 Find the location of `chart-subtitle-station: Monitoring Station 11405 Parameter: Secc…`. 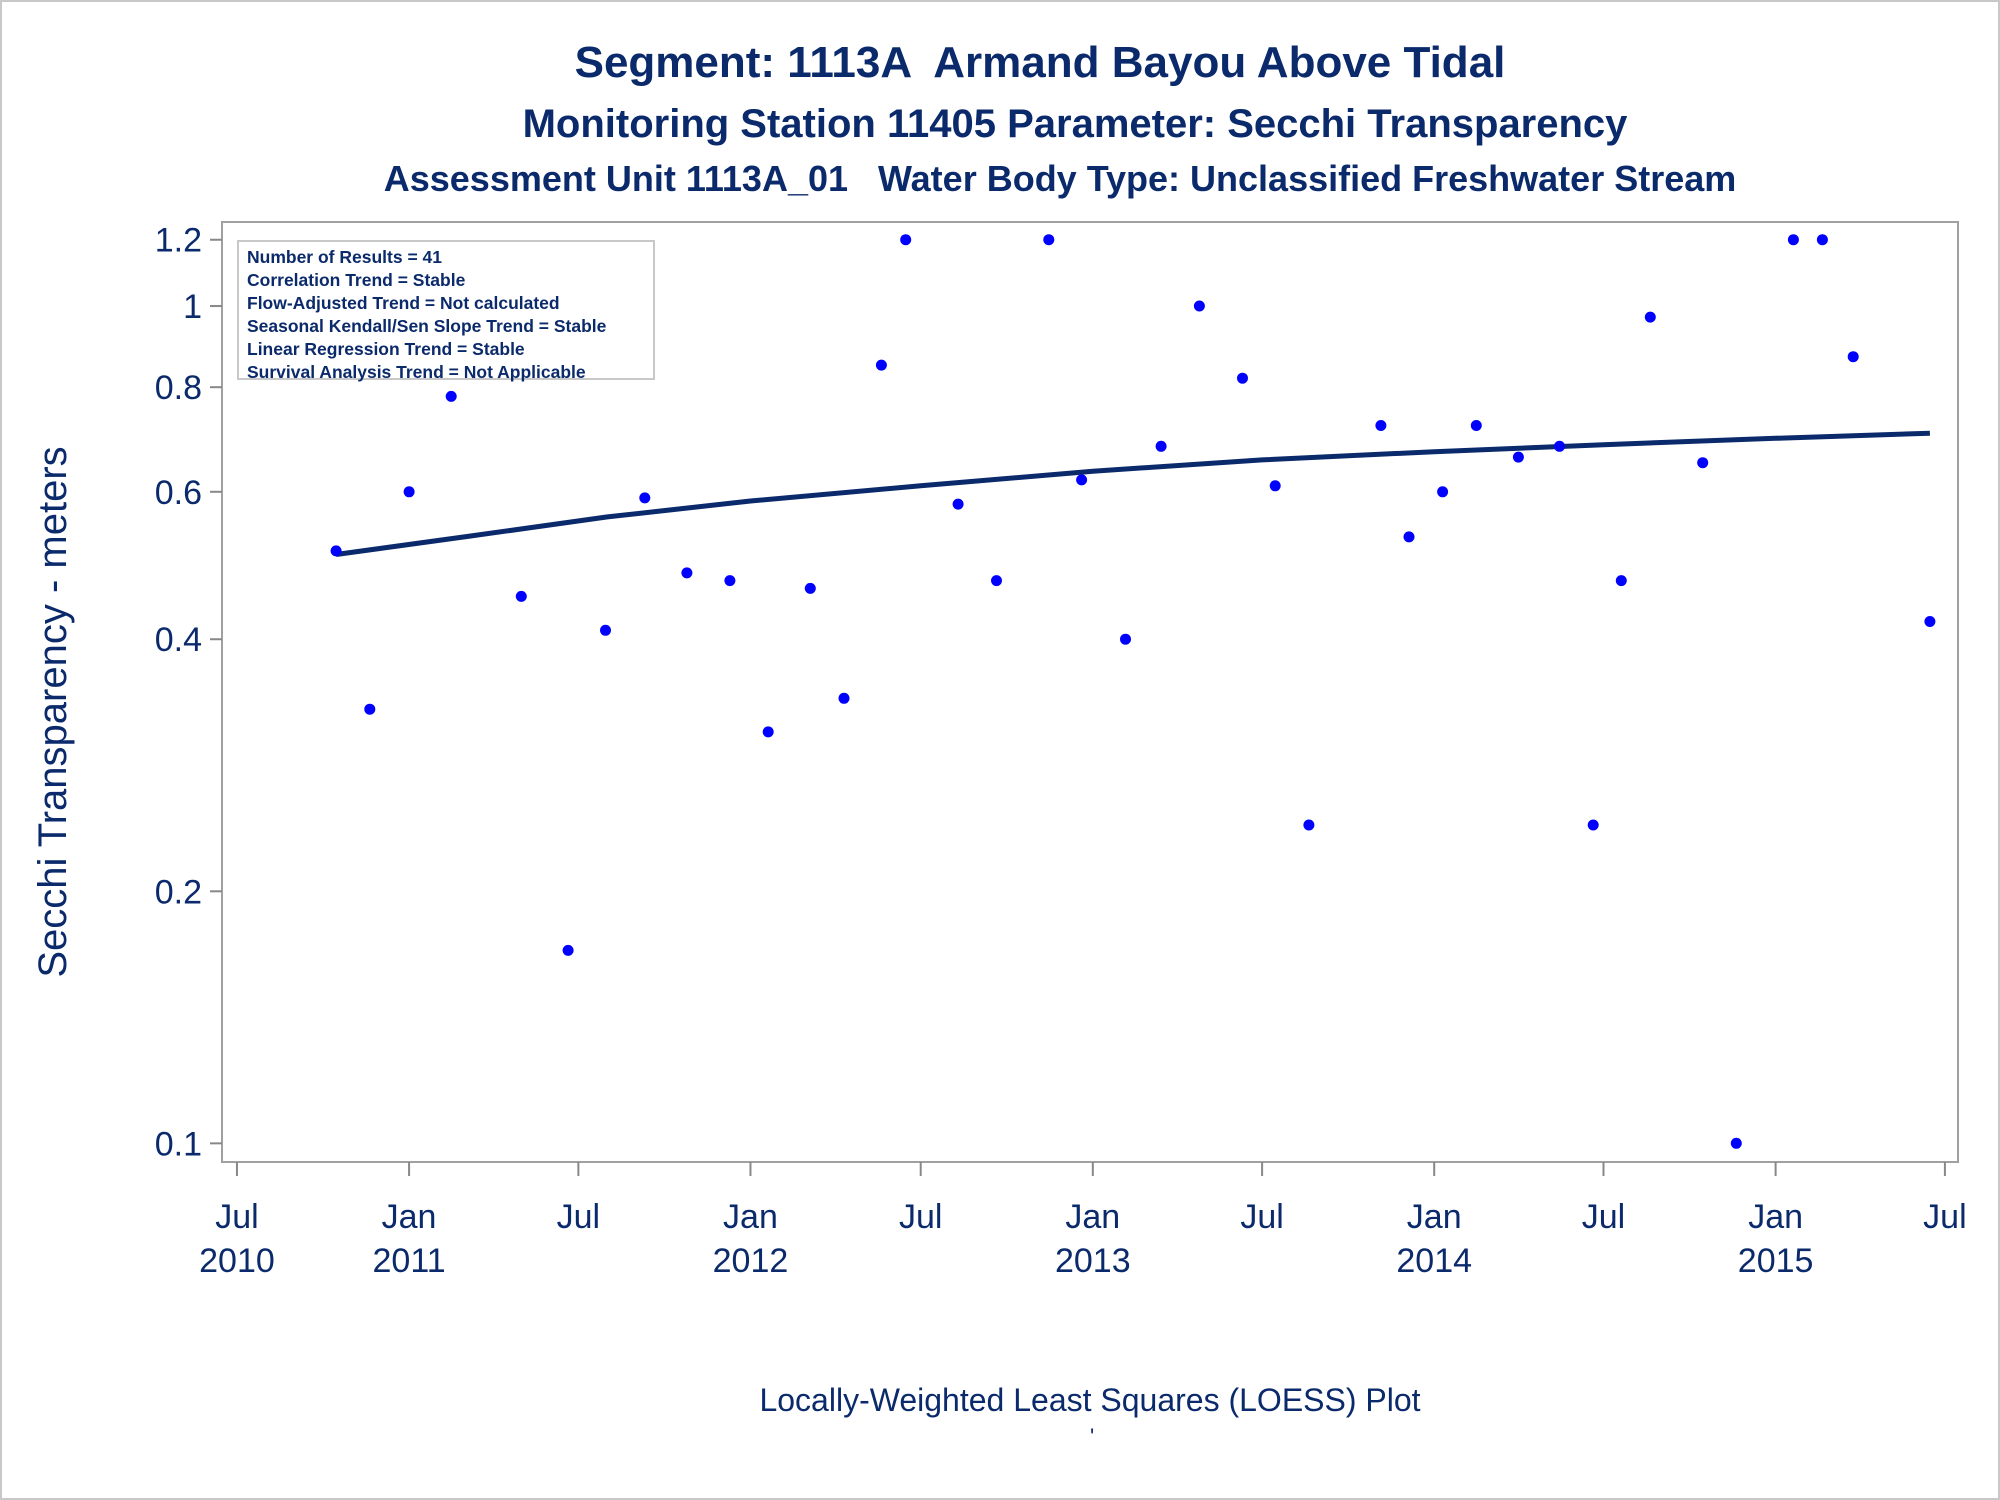

chart-subtitle-station: Monitoring Station 11405 Parameter: Secc… is located at coordinates (1075, 124).